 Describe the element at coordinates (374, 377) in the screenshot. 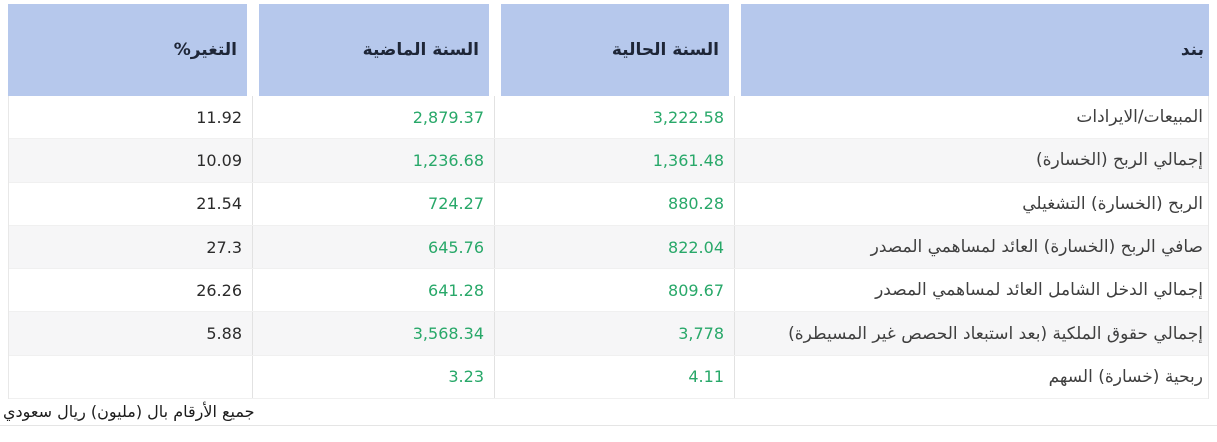

I see `row-previous-value: 3.23` at that location.